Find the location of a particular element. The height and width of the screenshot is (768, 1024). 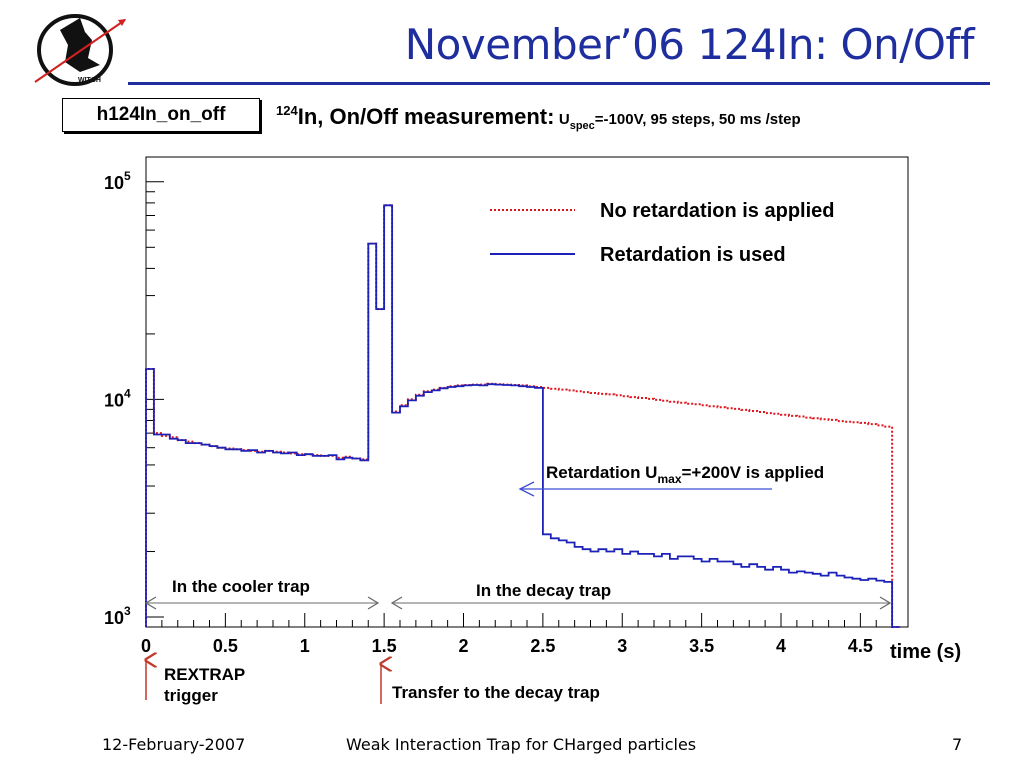

footer-page-number: 7 is located at coordinates (957, 744).